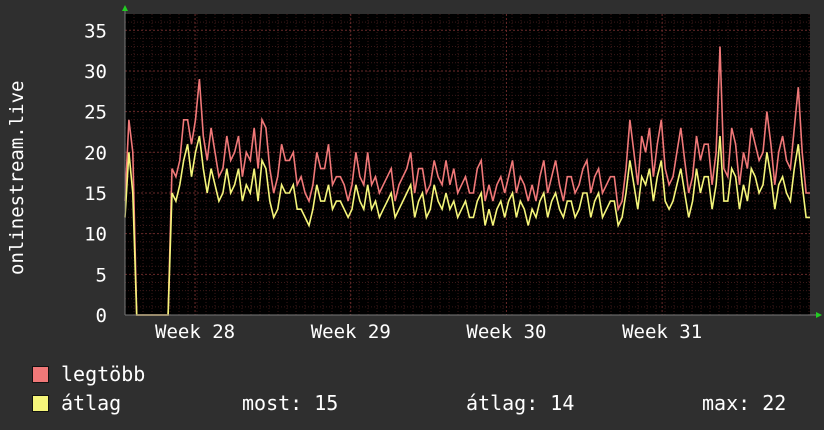 The image size is (824, 430). What do you see at coordinates (726, 403) in the screenshot?
I see `stat-max-label: max:` at bounding box center [726, 403].